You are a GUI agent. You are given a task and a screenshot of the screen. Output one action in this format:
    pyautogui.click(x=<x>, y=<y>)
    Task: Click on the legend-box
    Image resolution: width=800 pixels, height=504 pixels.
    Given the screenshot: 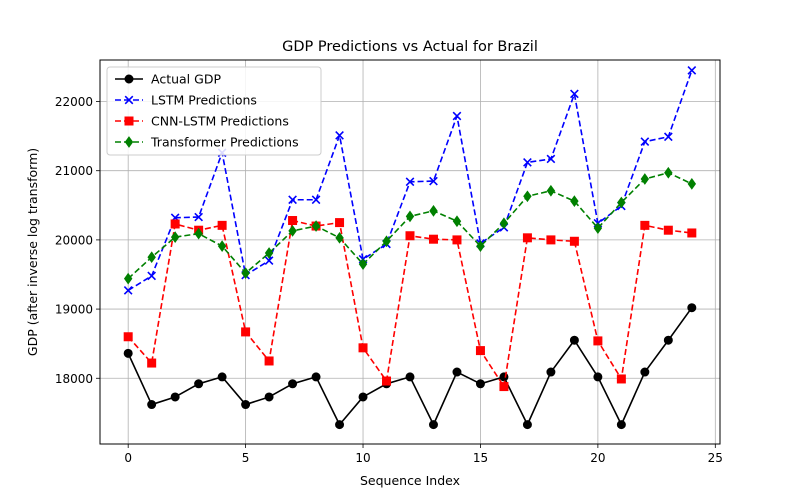 What is the action you would take?
    pyautogui.click(x=214, y=111)
    